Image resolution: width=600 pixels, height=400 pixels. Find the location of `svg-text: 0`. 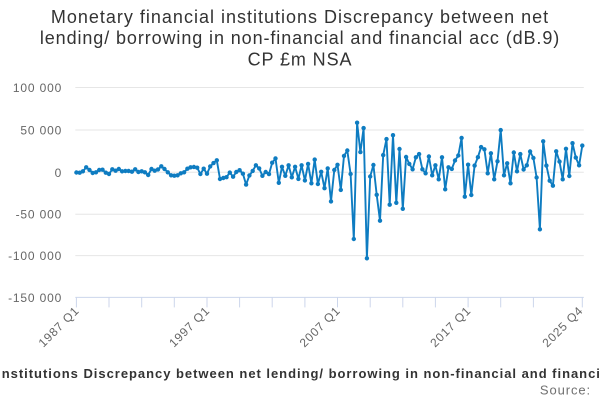

svg-text: 0 is located at coordinates (59, 173).